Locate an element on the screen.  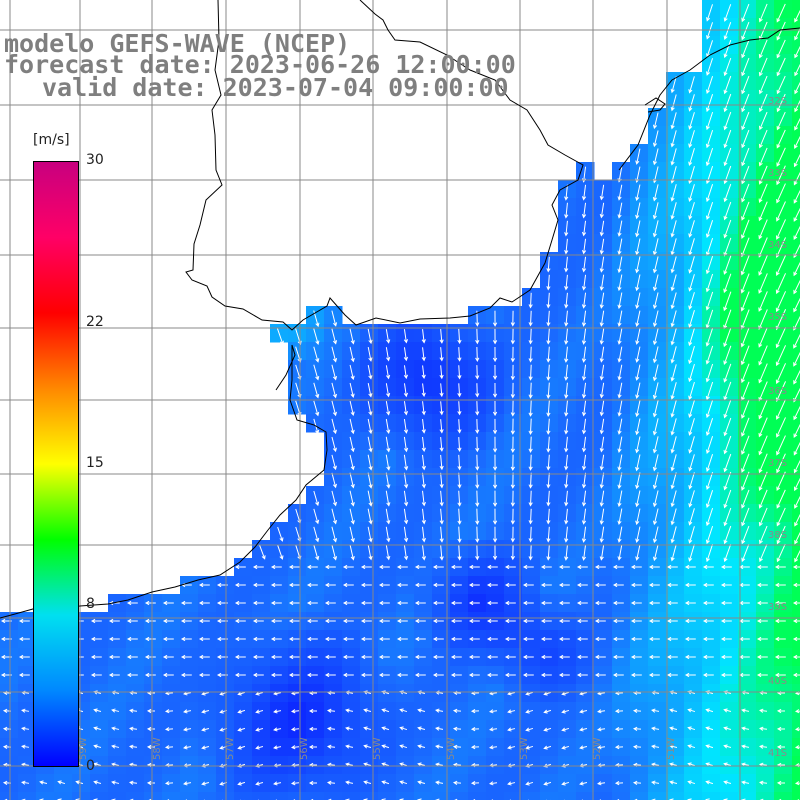
colorbar-tick-label: 22 is located at coordinates (95, 321).